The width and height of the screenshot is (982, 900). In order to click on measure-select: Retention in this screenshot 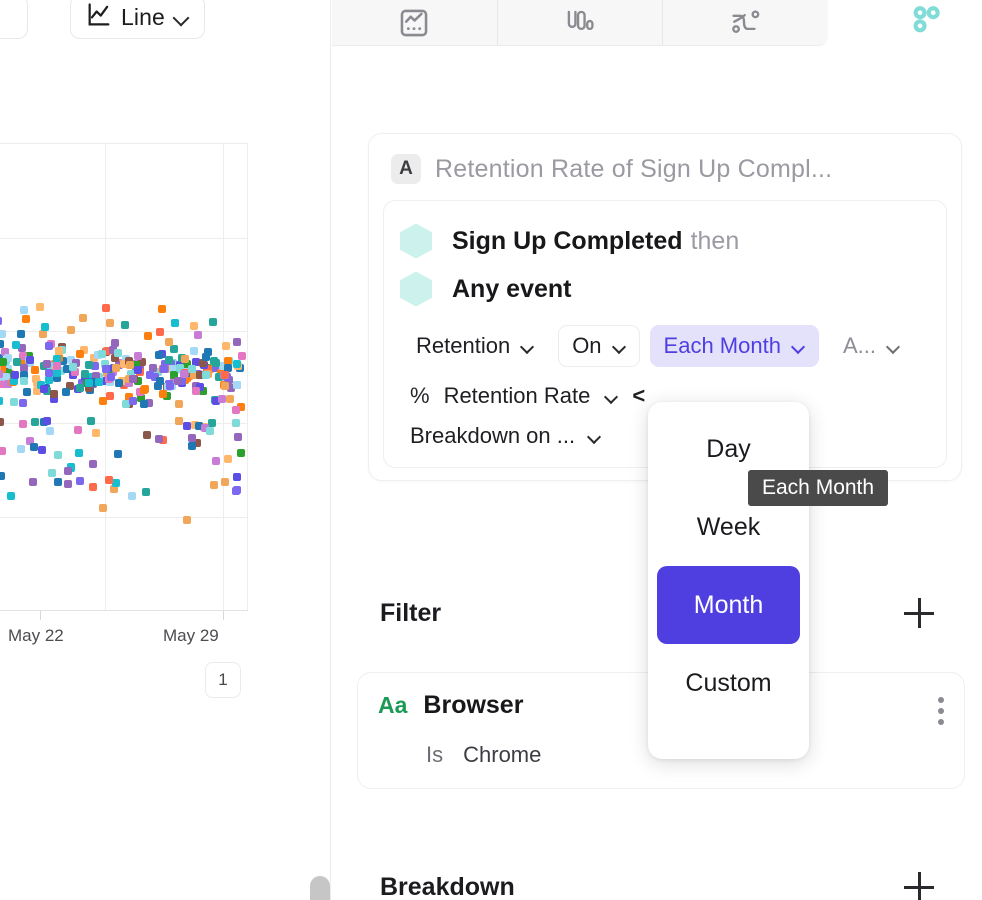, I will do `click(475, 346)`.